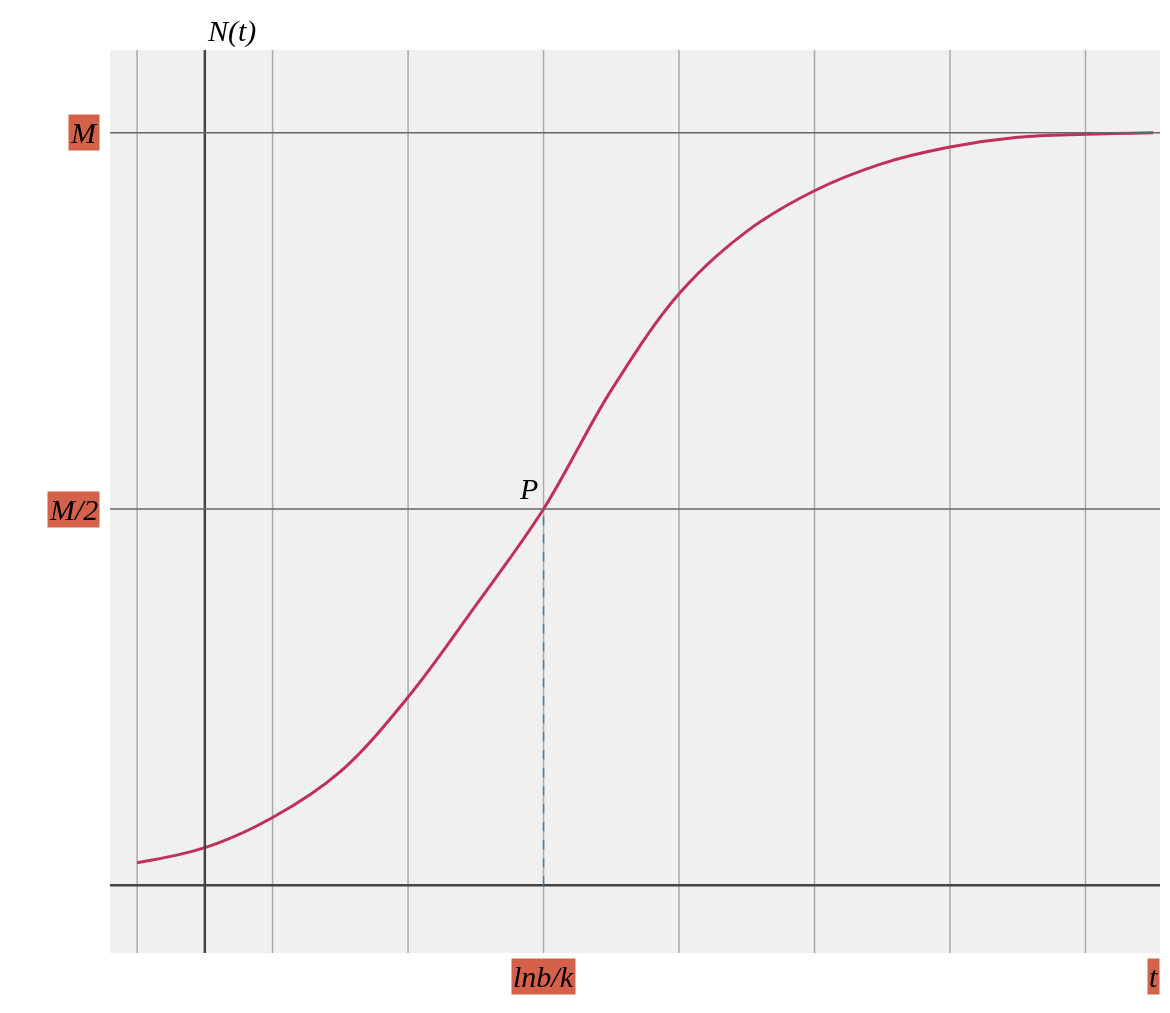  Describe the element at coordinates (1153, 976) in the screenshot. I see `x-axis-title: t` at that location.